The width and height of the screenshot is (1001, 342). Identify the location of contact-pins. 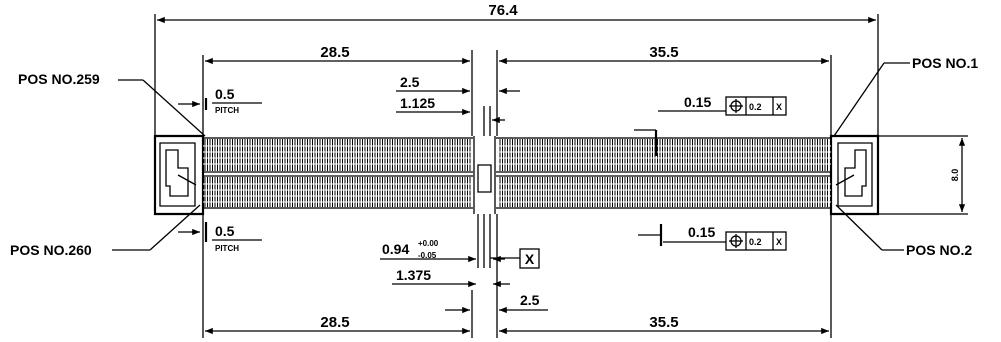
(517, 173).